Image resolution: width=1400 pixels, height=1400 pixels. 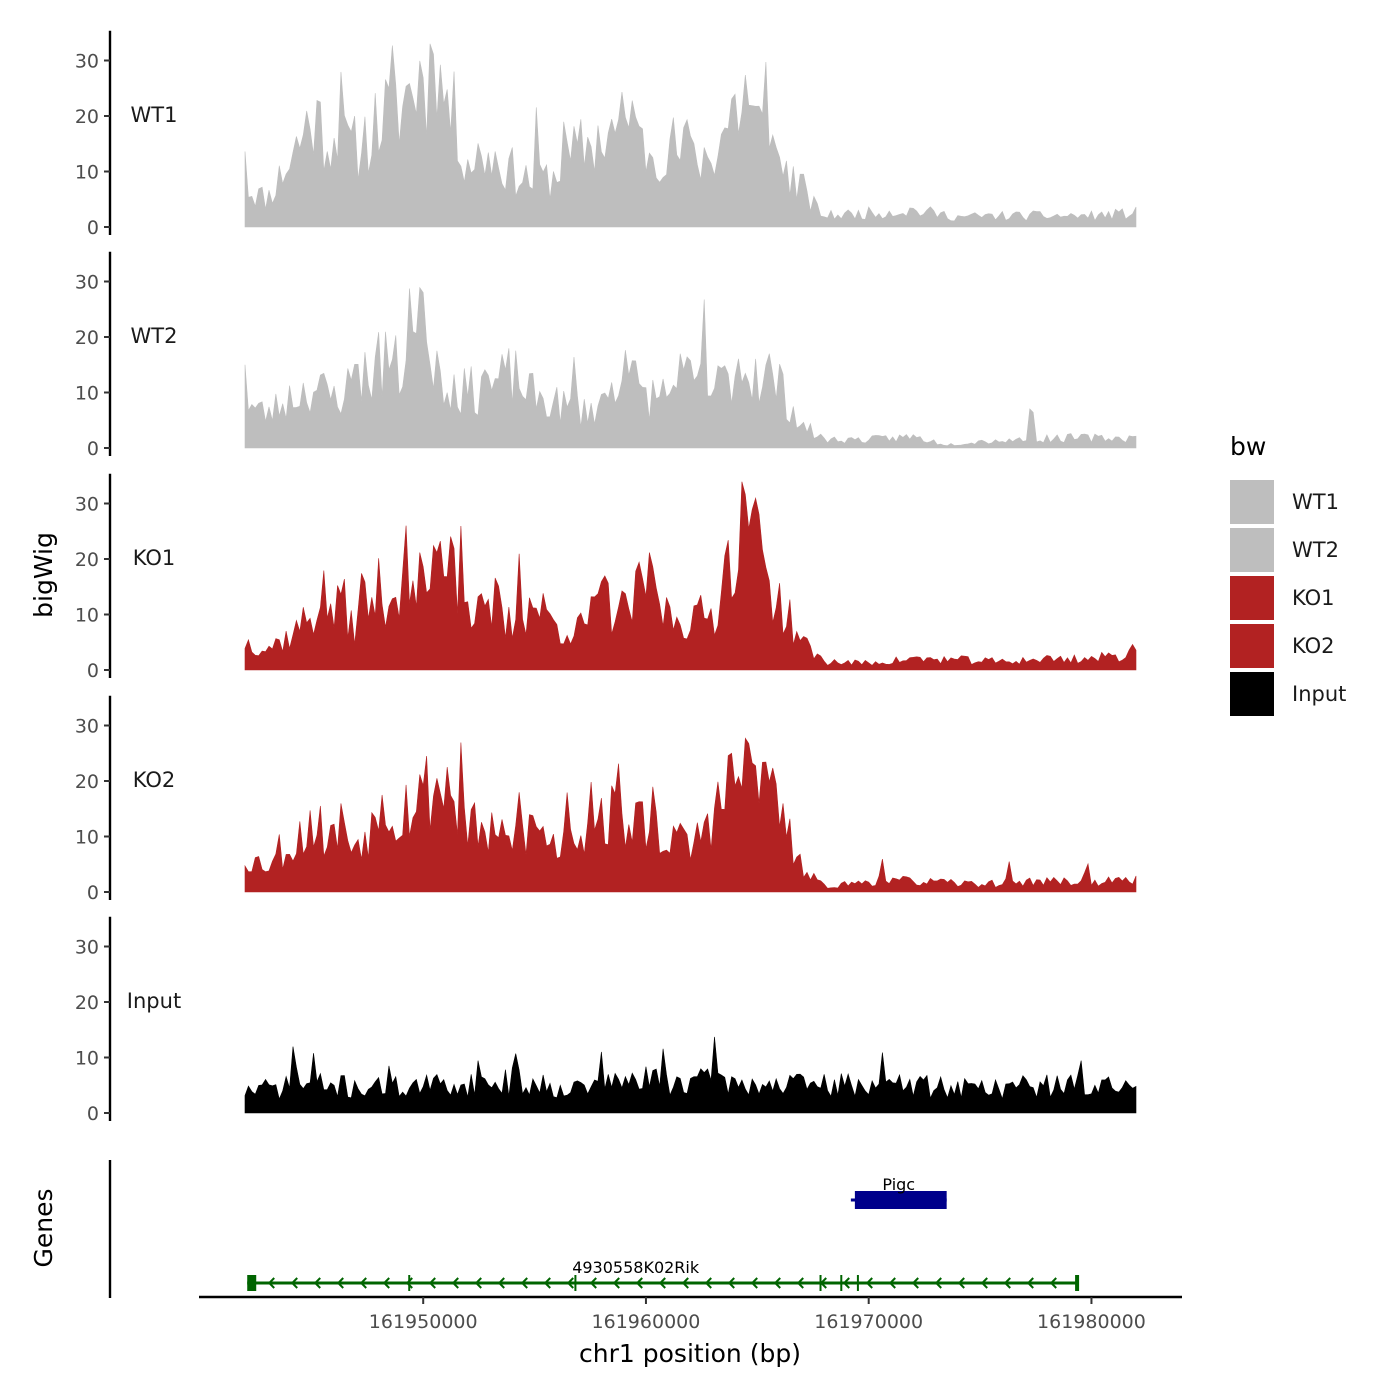 What do you see at coordinates (154, 1001) in the screenshot?
I see `track-label-input: Input` at bounding box center [154, 1001].